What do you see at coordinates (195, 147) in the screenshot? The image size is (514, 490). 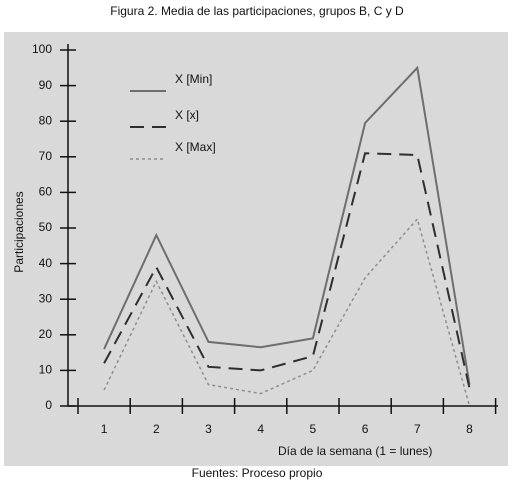 I see `legend-label: X [Max]` at bounding box center [195, 147].